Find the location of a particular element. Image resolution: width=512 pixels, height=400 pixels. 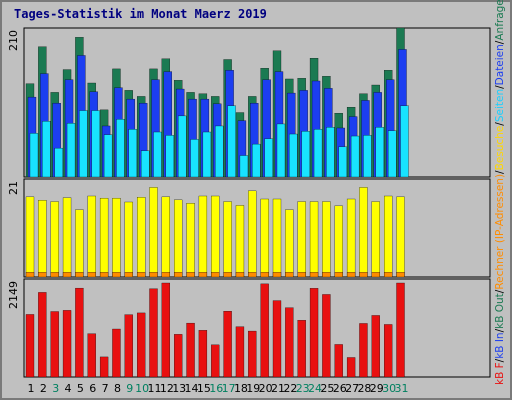

x-tick-label-9: 9 is located at coordinates (129, 388).